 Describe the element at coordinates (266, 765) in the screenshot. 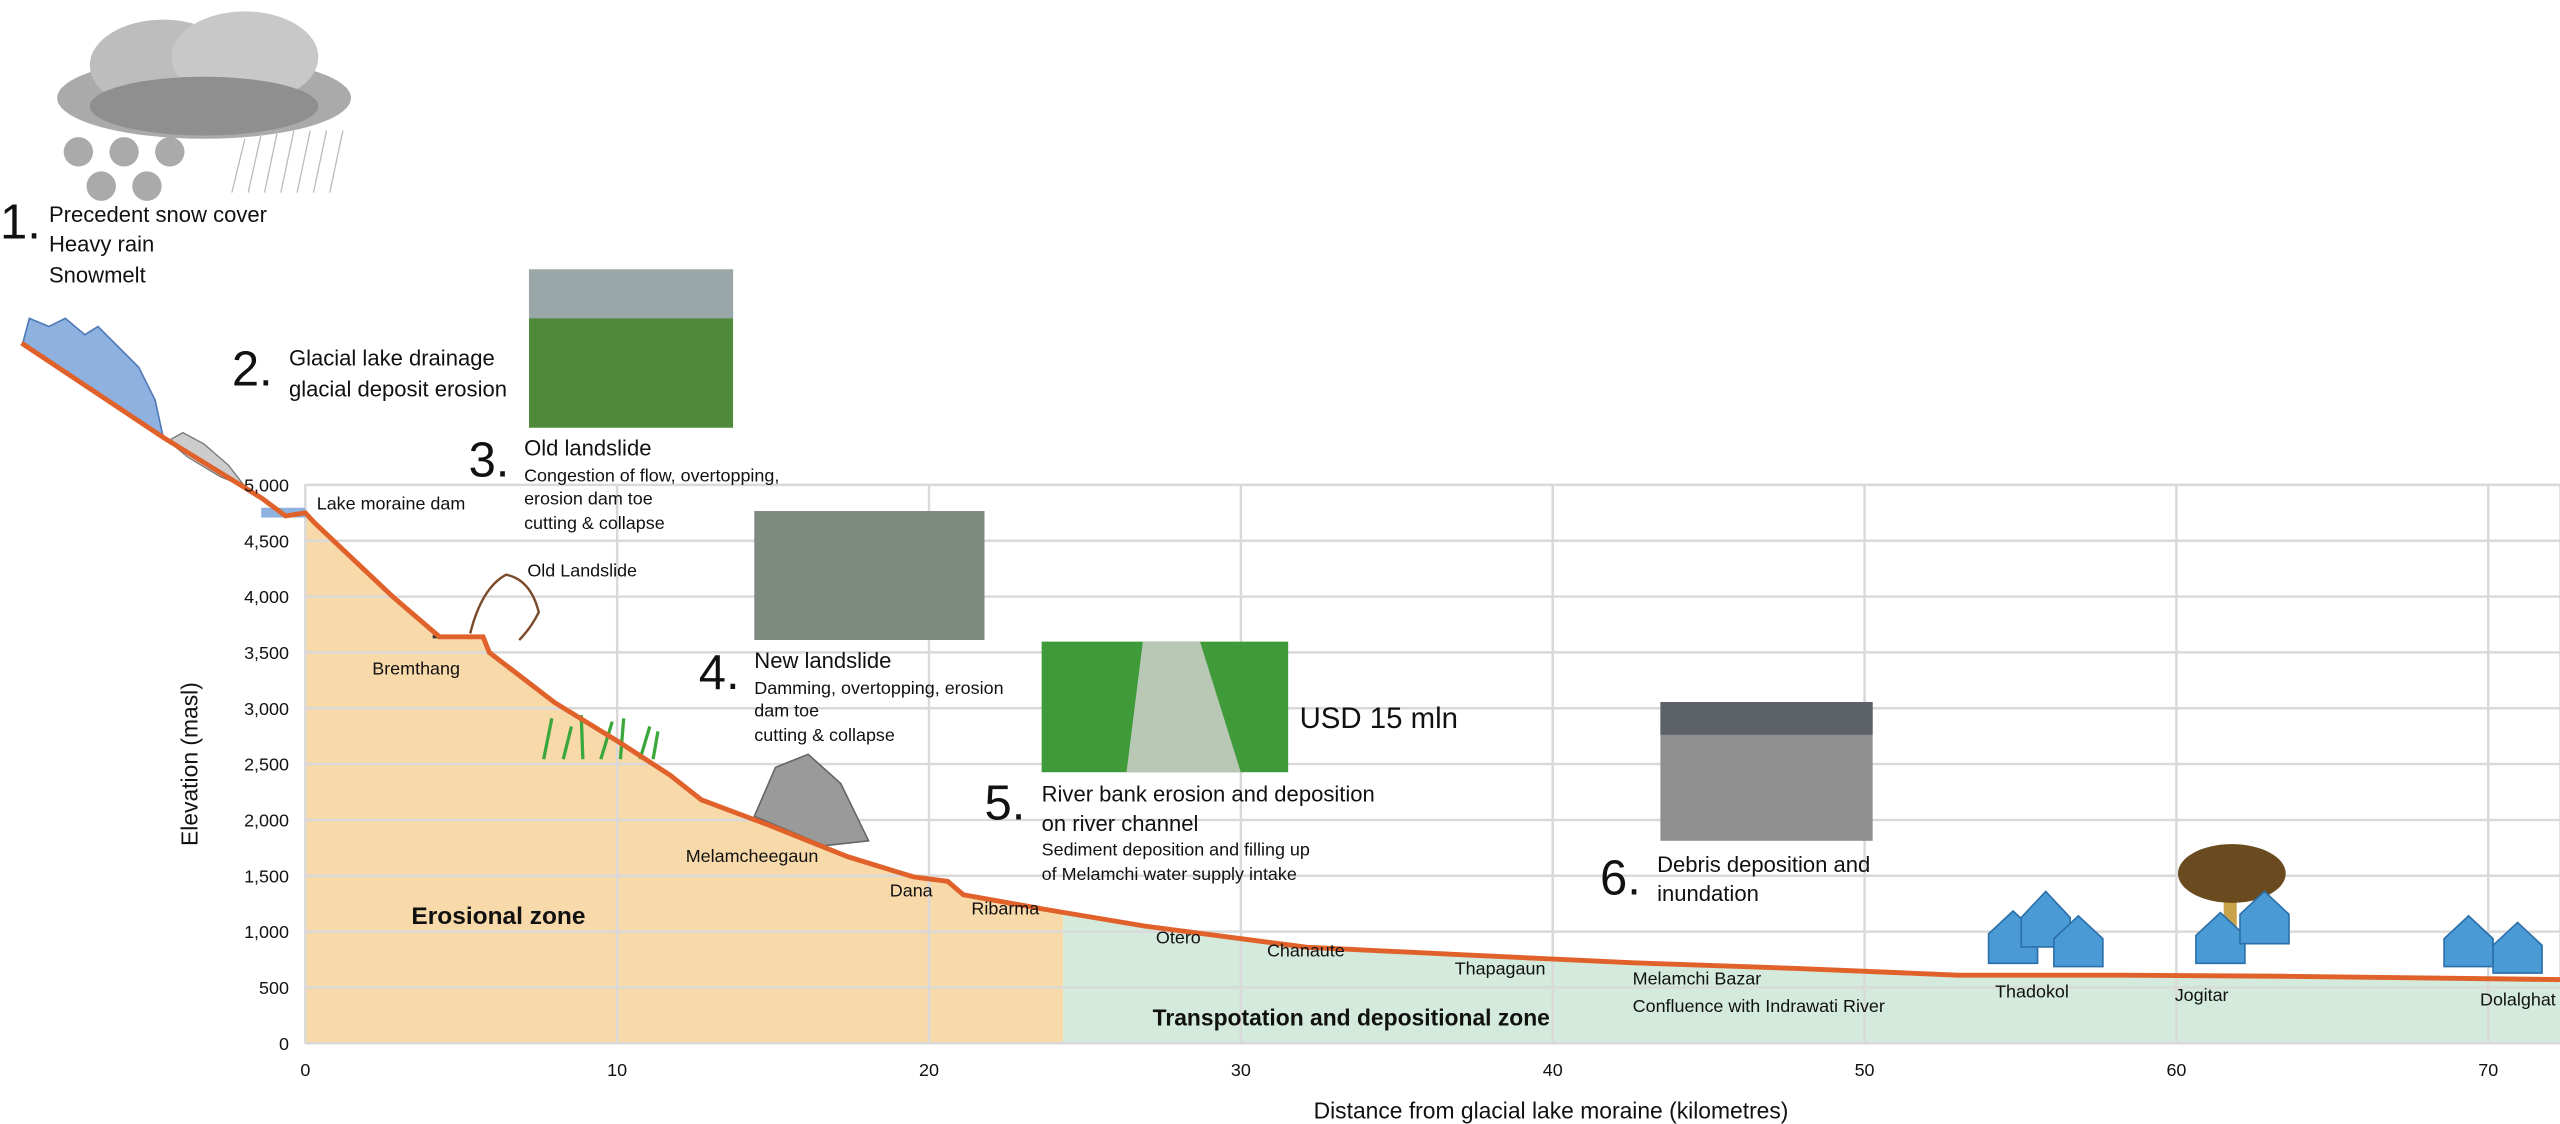

I see `y-tick-label: 2,500` at that location.